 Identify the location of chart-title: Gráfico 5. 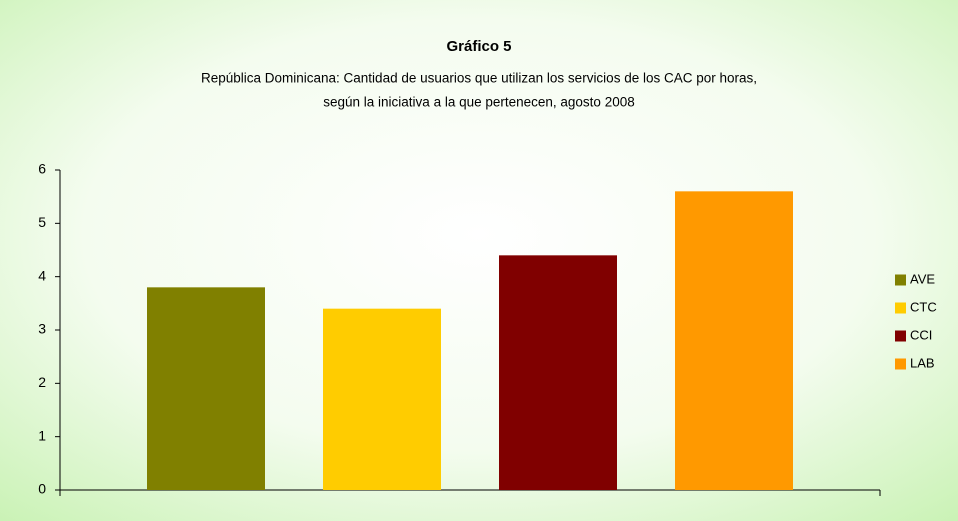
(478, 46).